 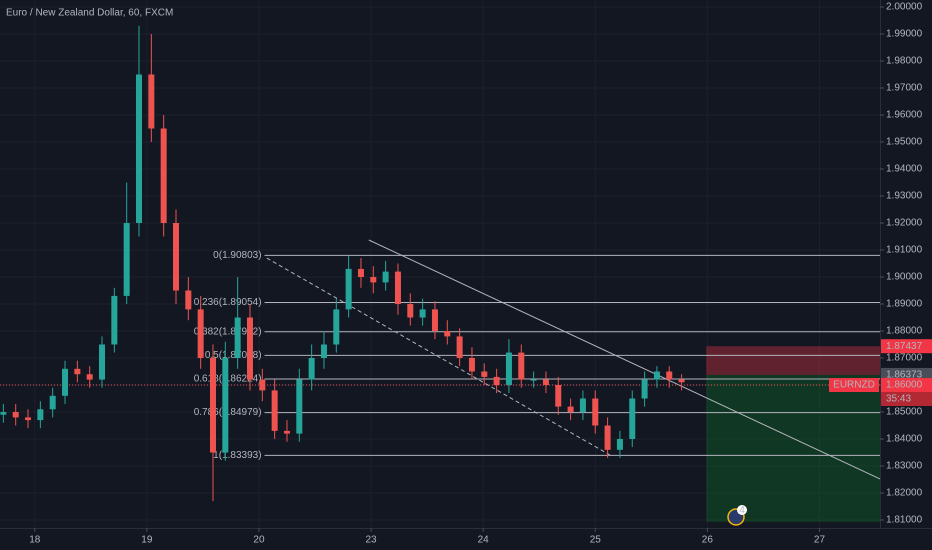 What do you see at coordinates (259, 540) in the screenshot?
I see `x-tick-label: 20` at bounding box center [259, 540].